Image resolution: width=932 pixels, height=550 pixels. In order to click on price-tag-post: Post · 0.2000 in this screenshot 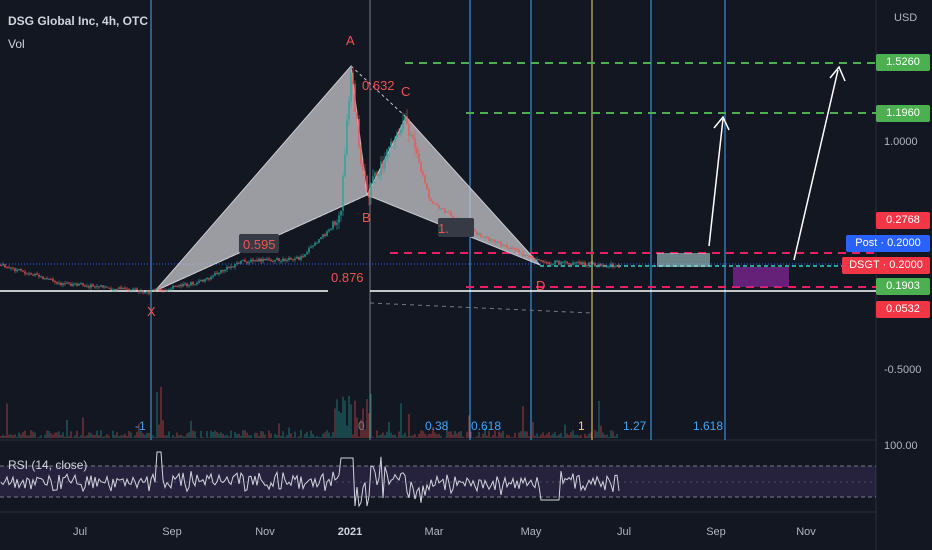, I will do `click(888, 243)`.